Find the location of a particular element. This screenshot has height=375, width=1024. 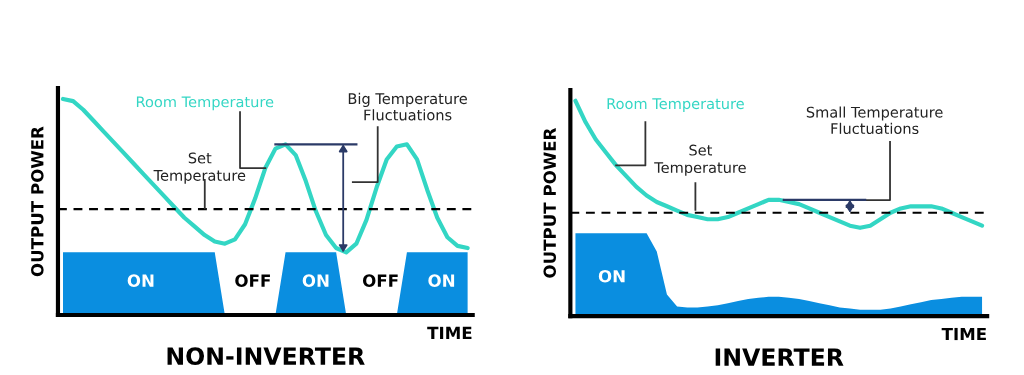

annotation: Small Temperature Fluctuations is located at coordinates (874, 120).